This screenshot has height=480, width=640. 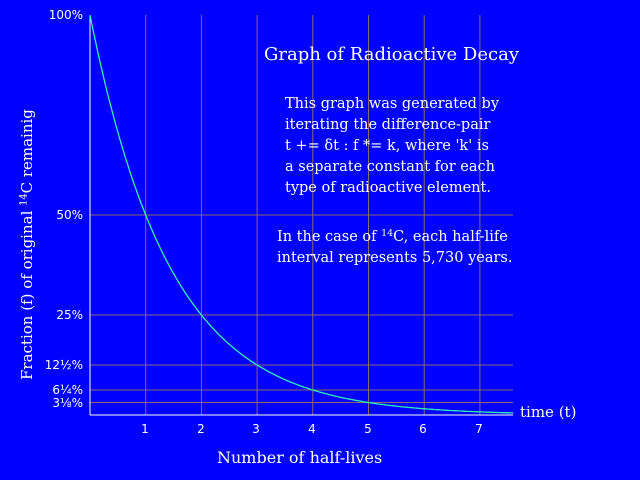 I want to click on y-axis-label-text: C remainig, so click(x=27, y=151).